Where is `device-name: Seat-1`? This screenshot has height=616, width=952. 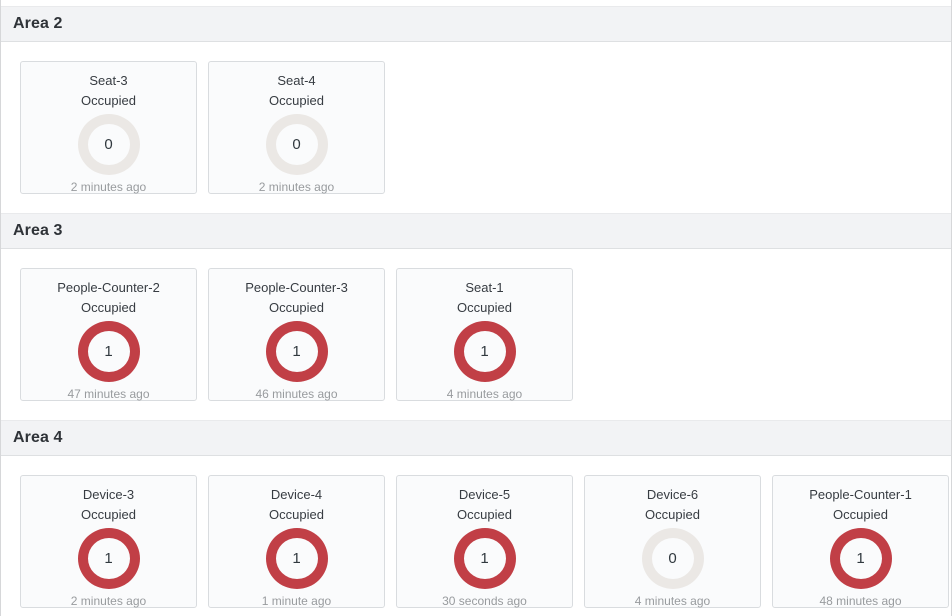 device-name: Seat-1 is located at coordinates (484, 287).